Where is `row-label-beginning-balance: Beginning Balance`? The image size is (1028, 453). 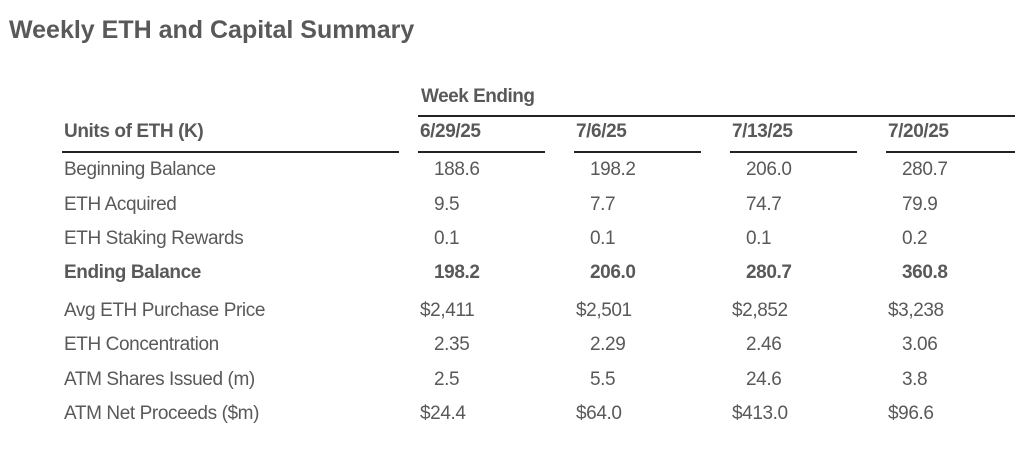
row-label-beginning-balance: Beginning Balance is located at coordinates (140, 169).